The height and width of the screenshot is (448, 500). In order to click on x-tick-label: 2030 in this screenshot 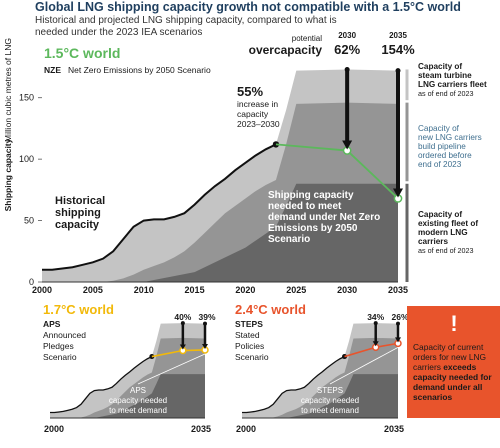, I will do `click(347, 290)`.